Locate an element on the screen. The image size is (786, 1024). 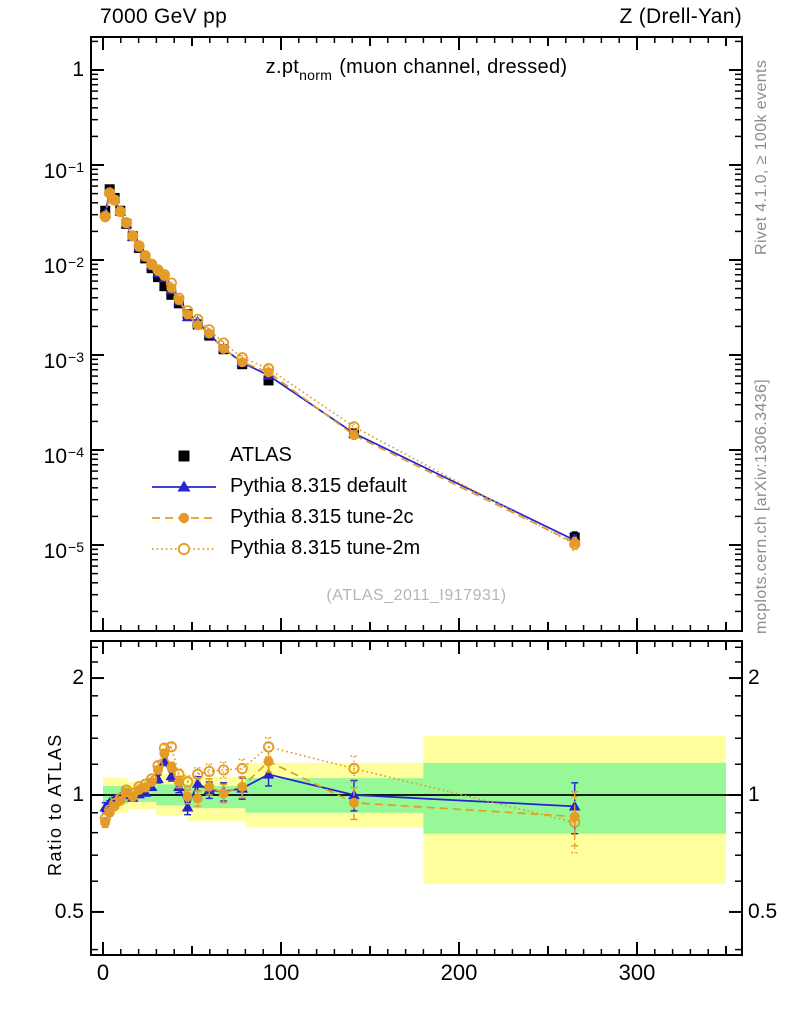
legend-item-label: ATLAS is located at coordinates (261, 455).